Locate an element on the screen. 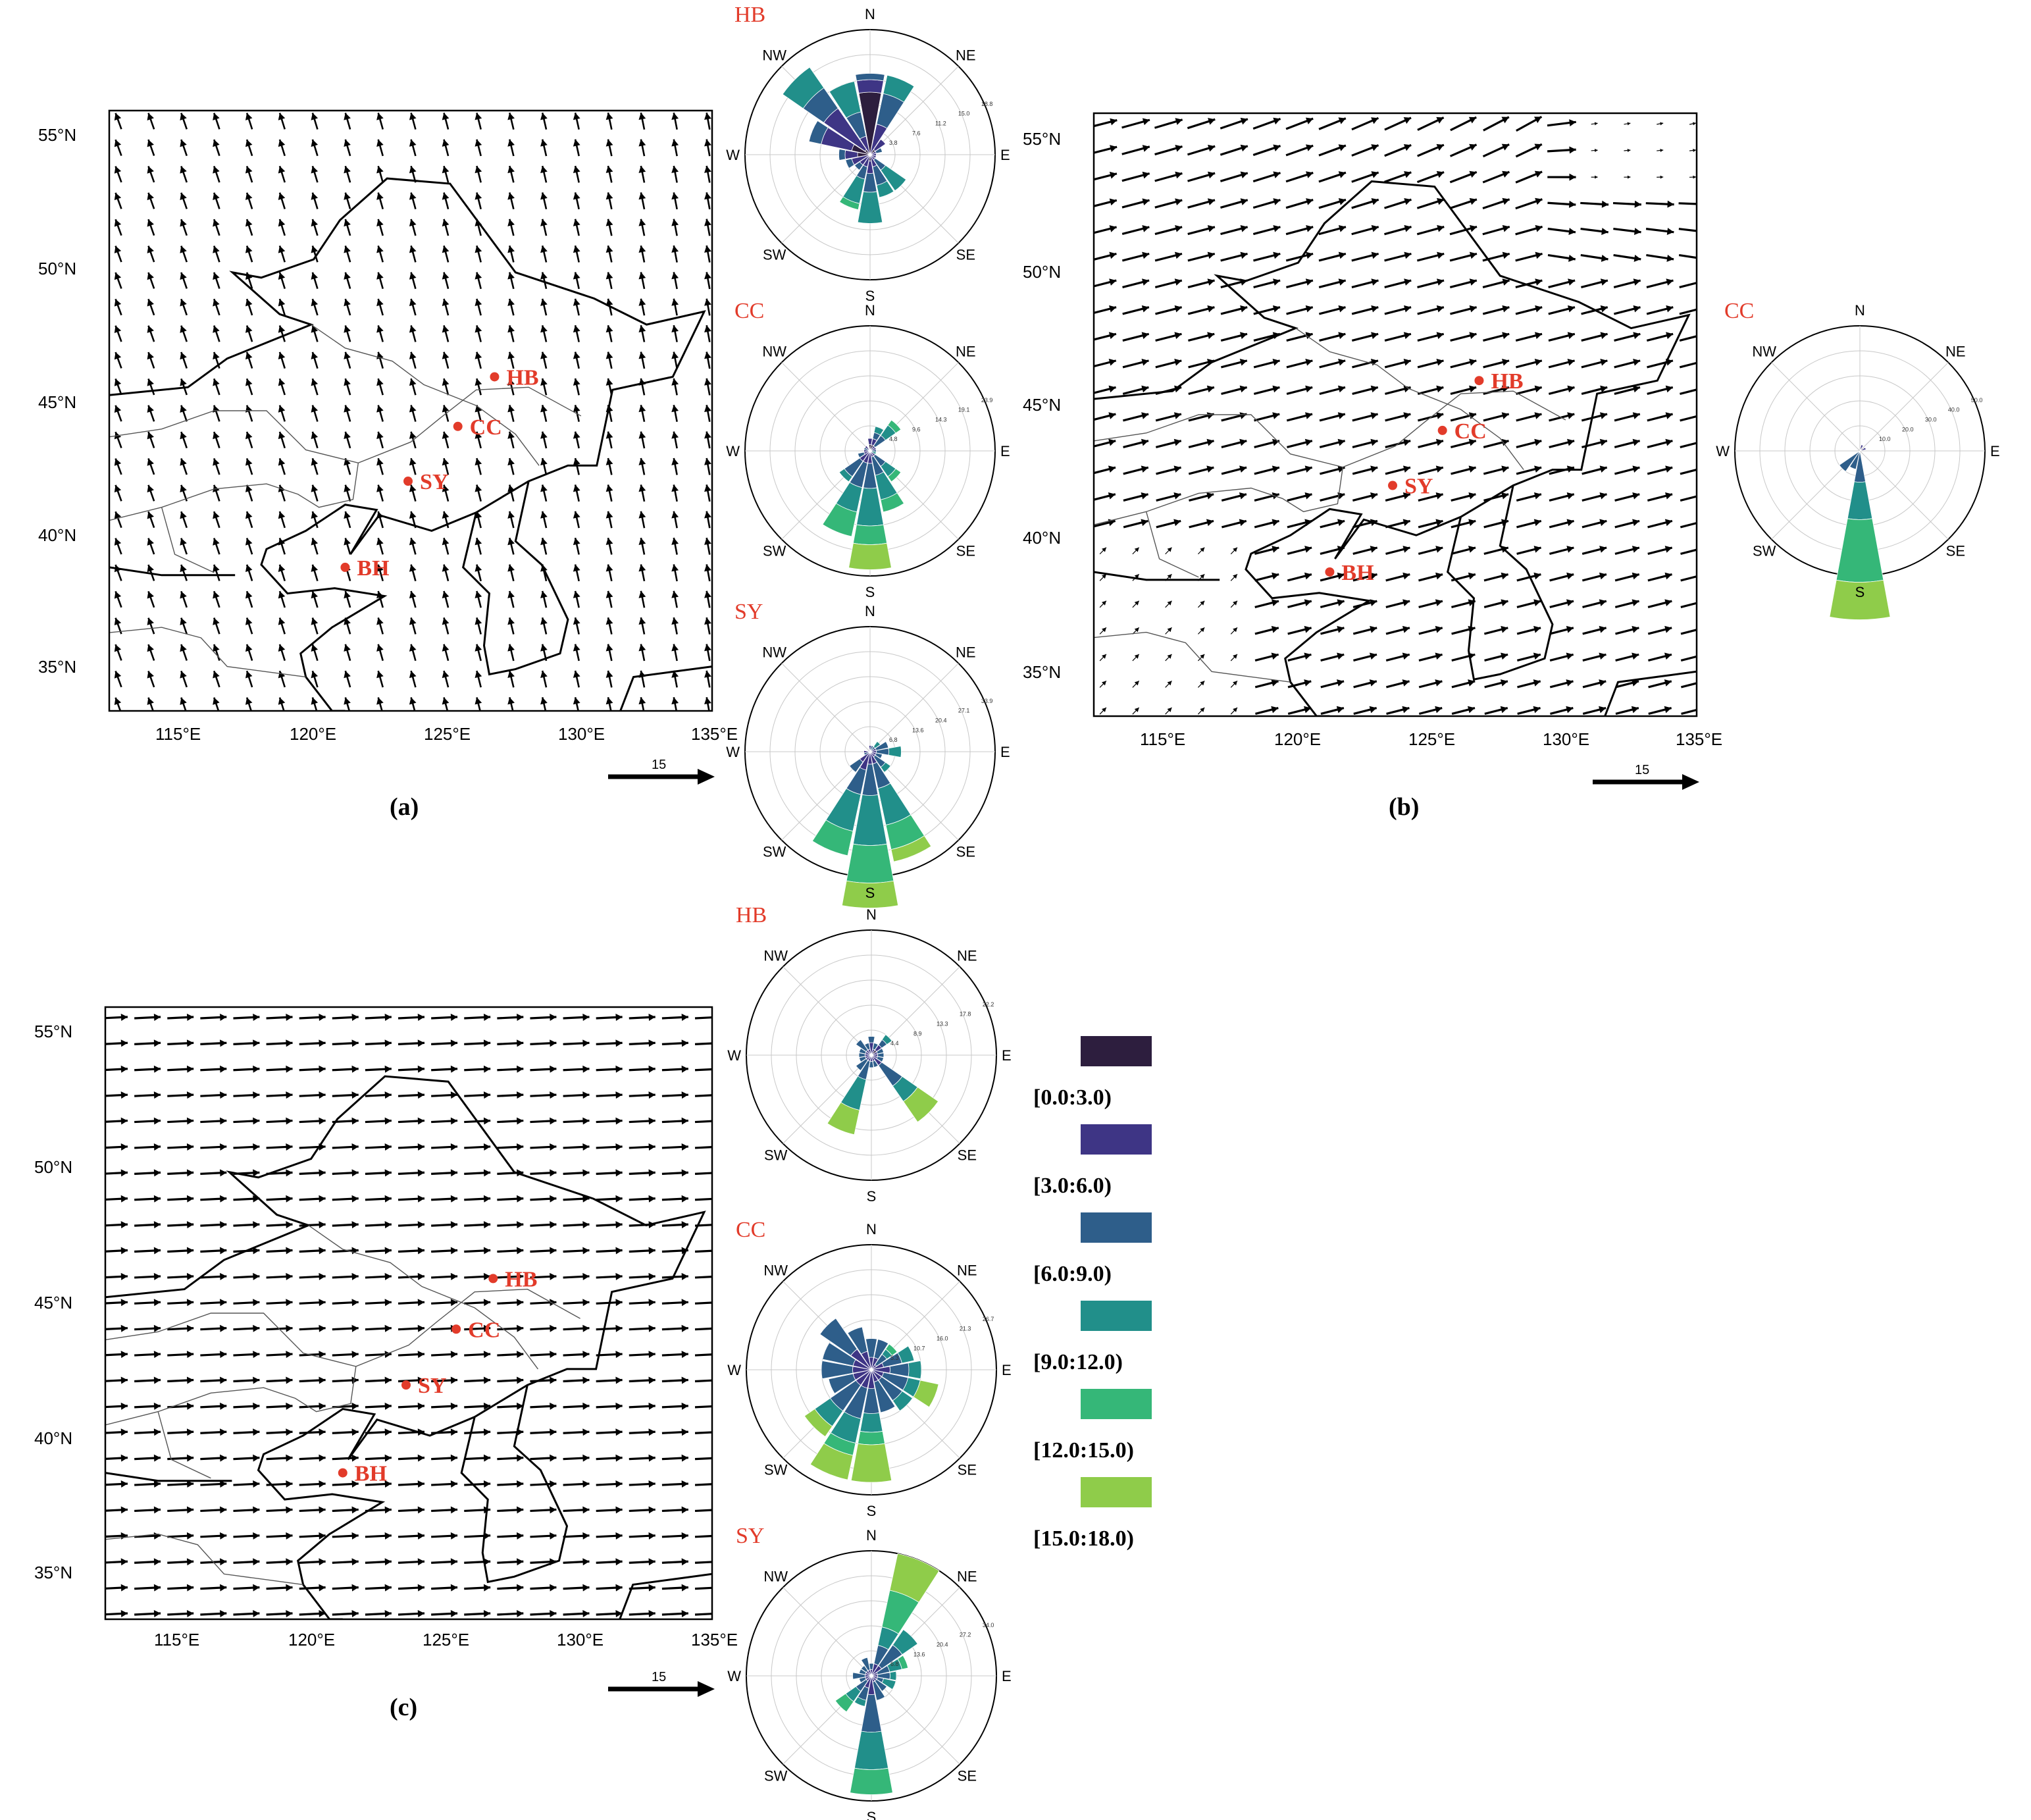  station-label: HB is located at coordinates (522, 377).